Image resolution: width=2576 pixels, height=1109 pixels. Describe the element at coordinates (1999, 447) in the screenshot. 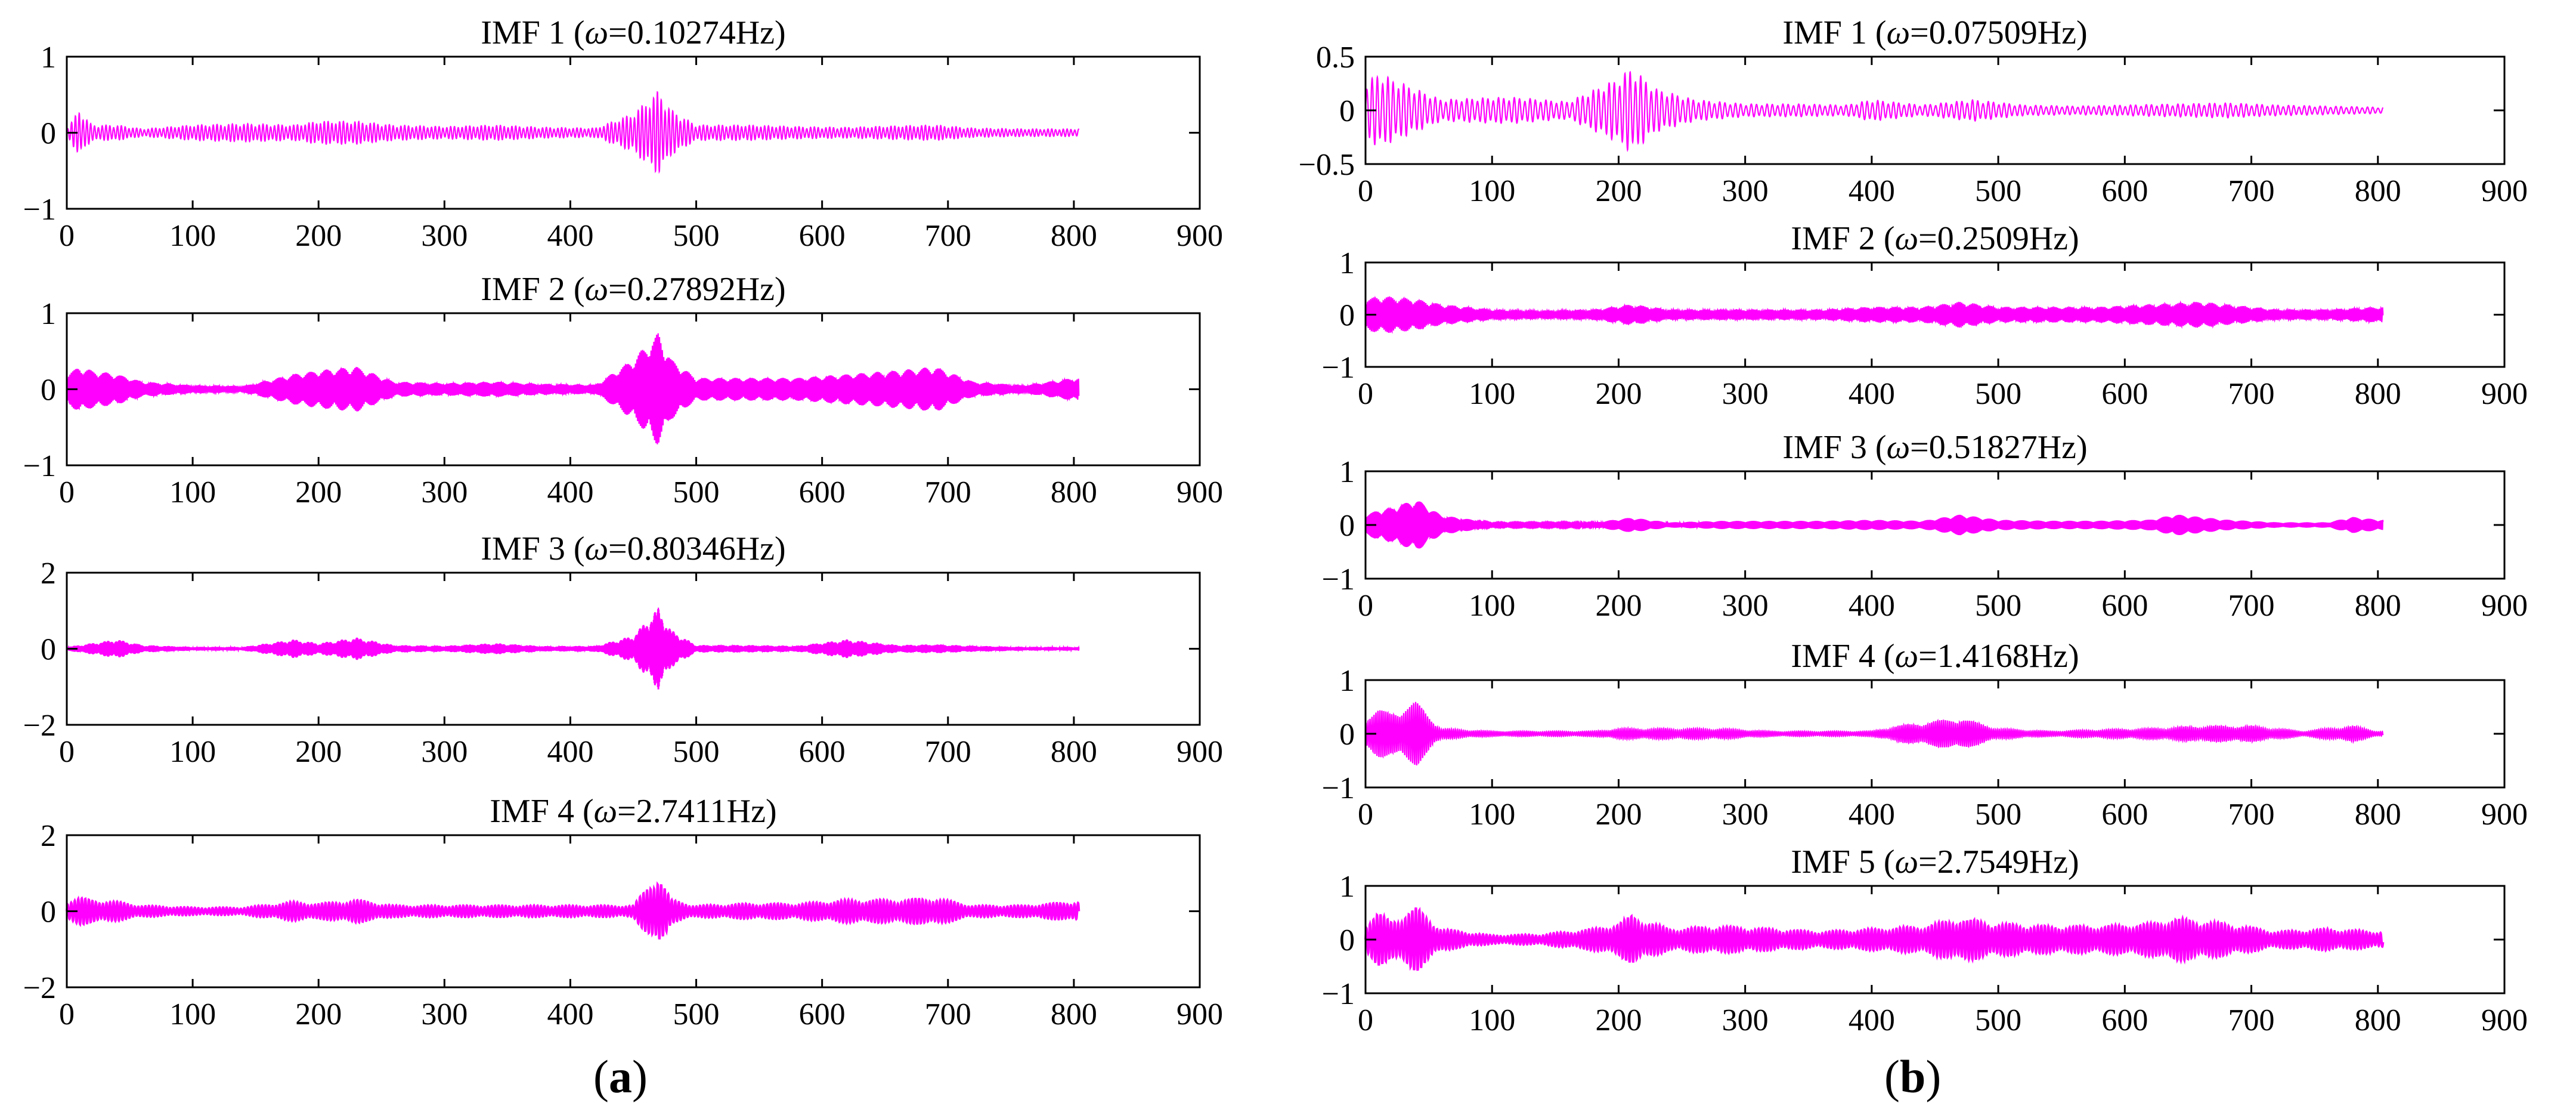

I see `chart-title-suffix: =0.51827Hz)` at that location.